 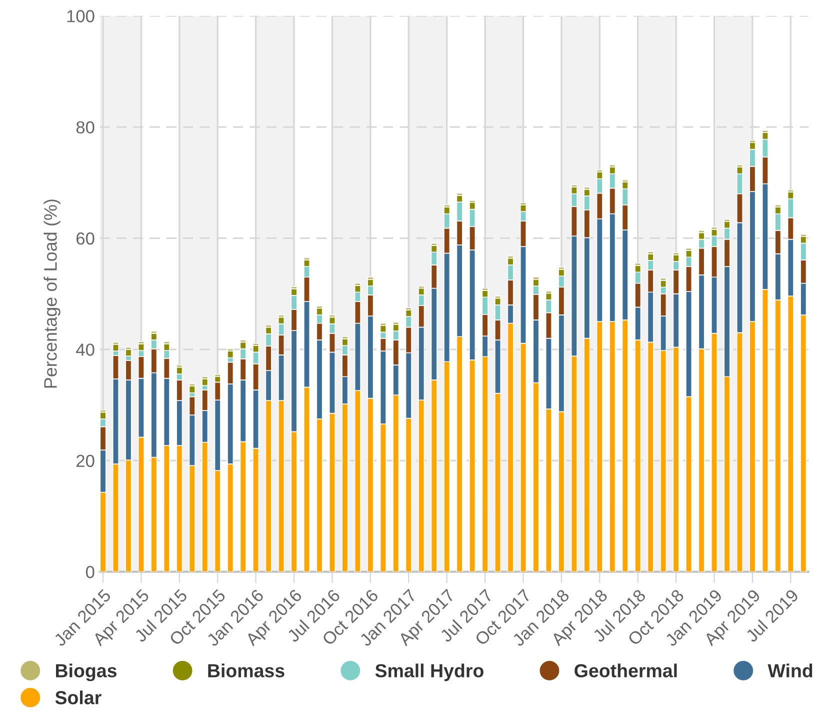 I want to click on y-tick-label: 40, so click(x=85, y=350).